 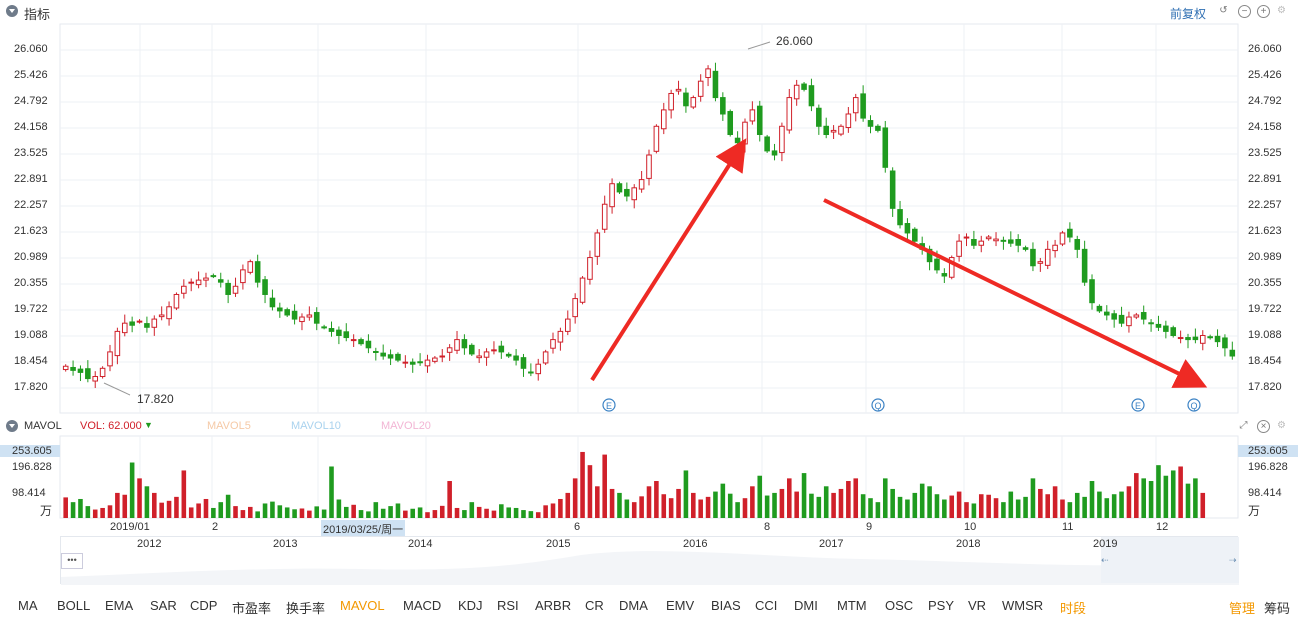 I want to click on tab-sar: SAR, so click(x=163, y=605).